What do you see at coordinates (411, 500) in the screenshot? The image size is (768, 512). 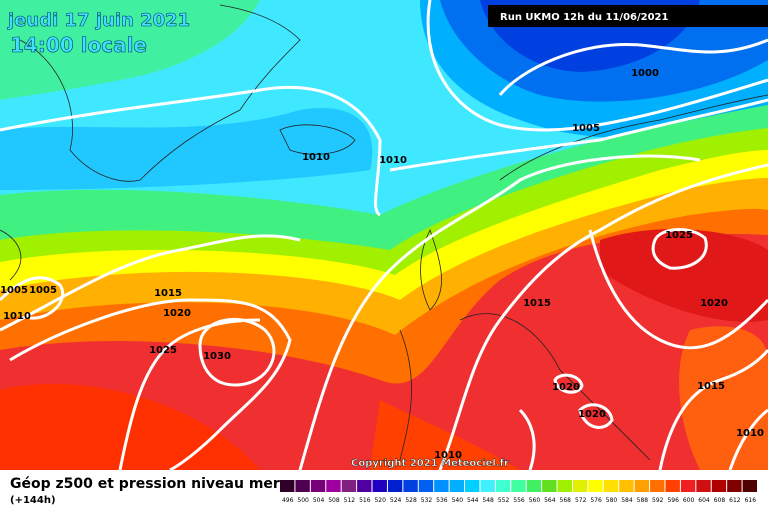 I see `scale-label: 528` at bounding box center [411, 500].